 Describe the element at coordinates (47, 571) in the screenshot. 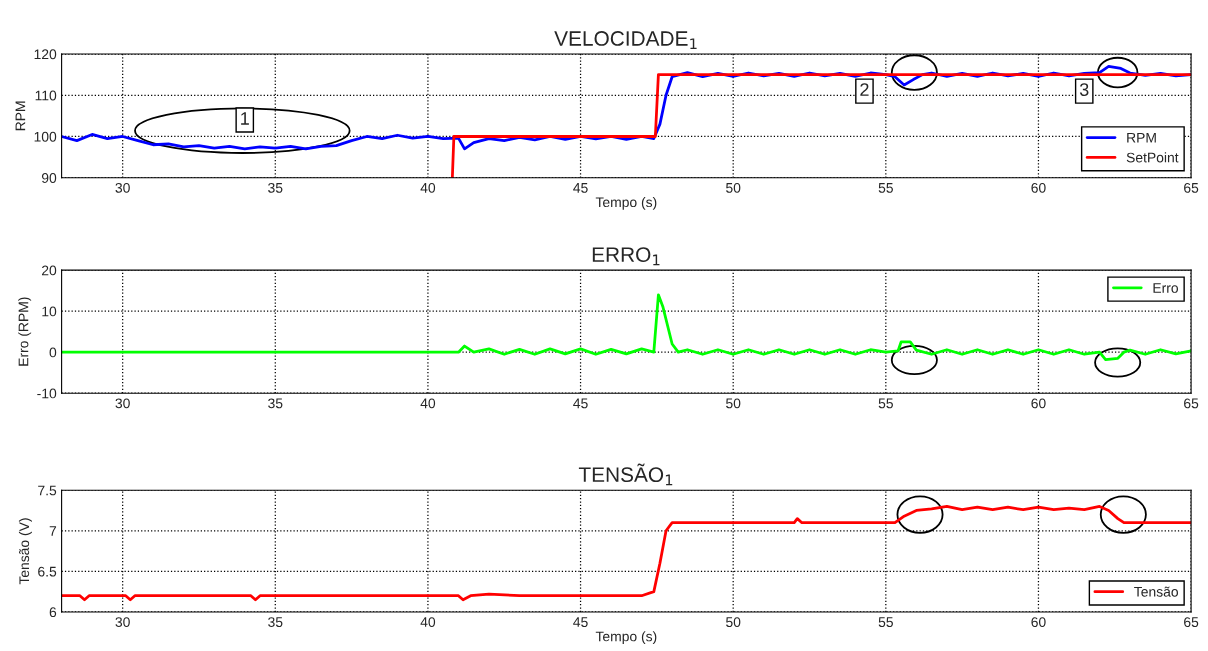

I see `y-tick-label: 6.5` at that location.